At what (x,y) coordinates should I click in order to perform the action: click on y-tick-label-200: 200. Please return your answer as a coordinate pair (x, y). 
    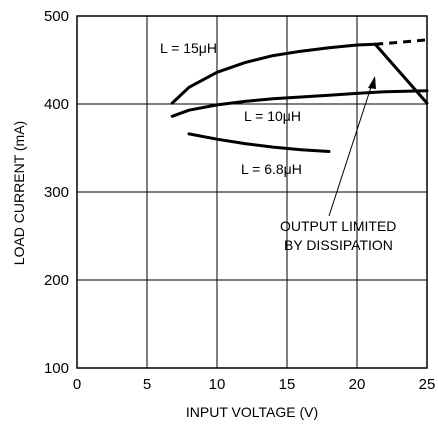
    Looking at the image, I should click on (56, 280).